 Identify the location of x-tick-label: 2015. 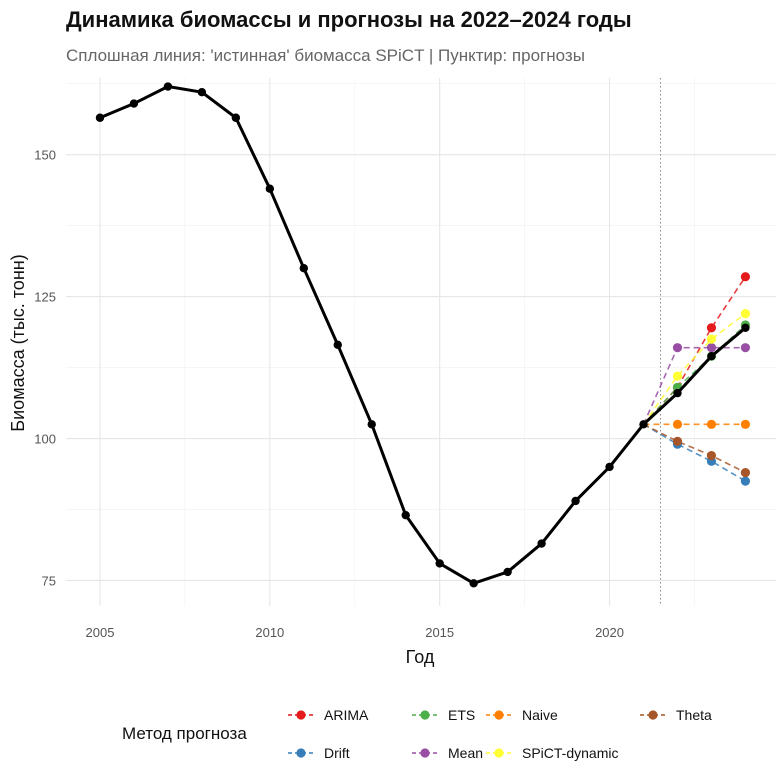
(439, 632).